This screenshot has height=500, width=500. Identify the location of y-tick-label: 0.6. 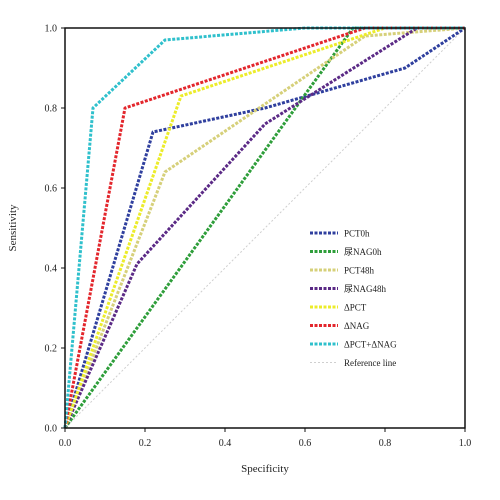
(51, 189).